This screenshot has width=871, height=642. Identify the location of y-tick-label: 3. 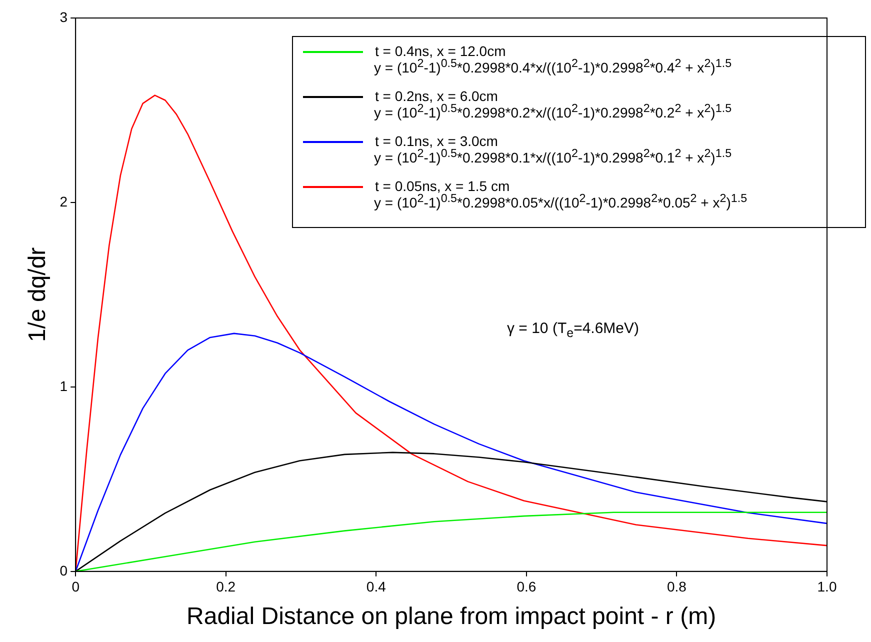
(64, 16).